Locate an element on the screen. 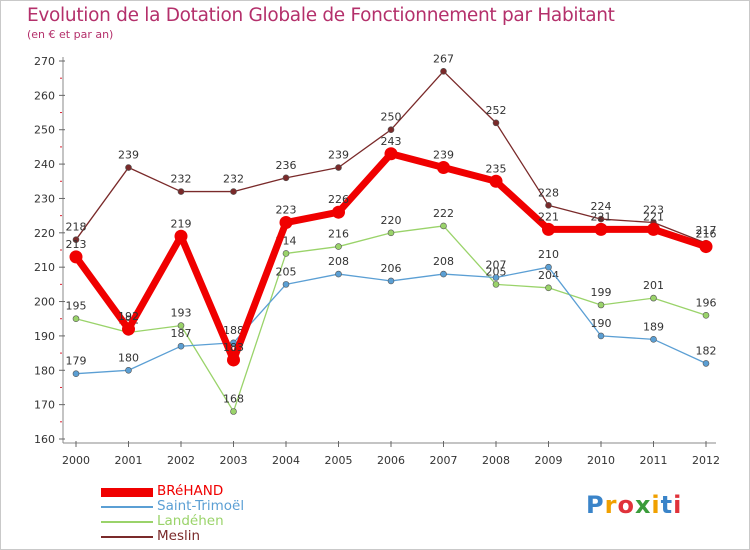 The height and width of the screenshot is (550, 750). x-tick-label: 2000 is located at coordinates (76, 460).